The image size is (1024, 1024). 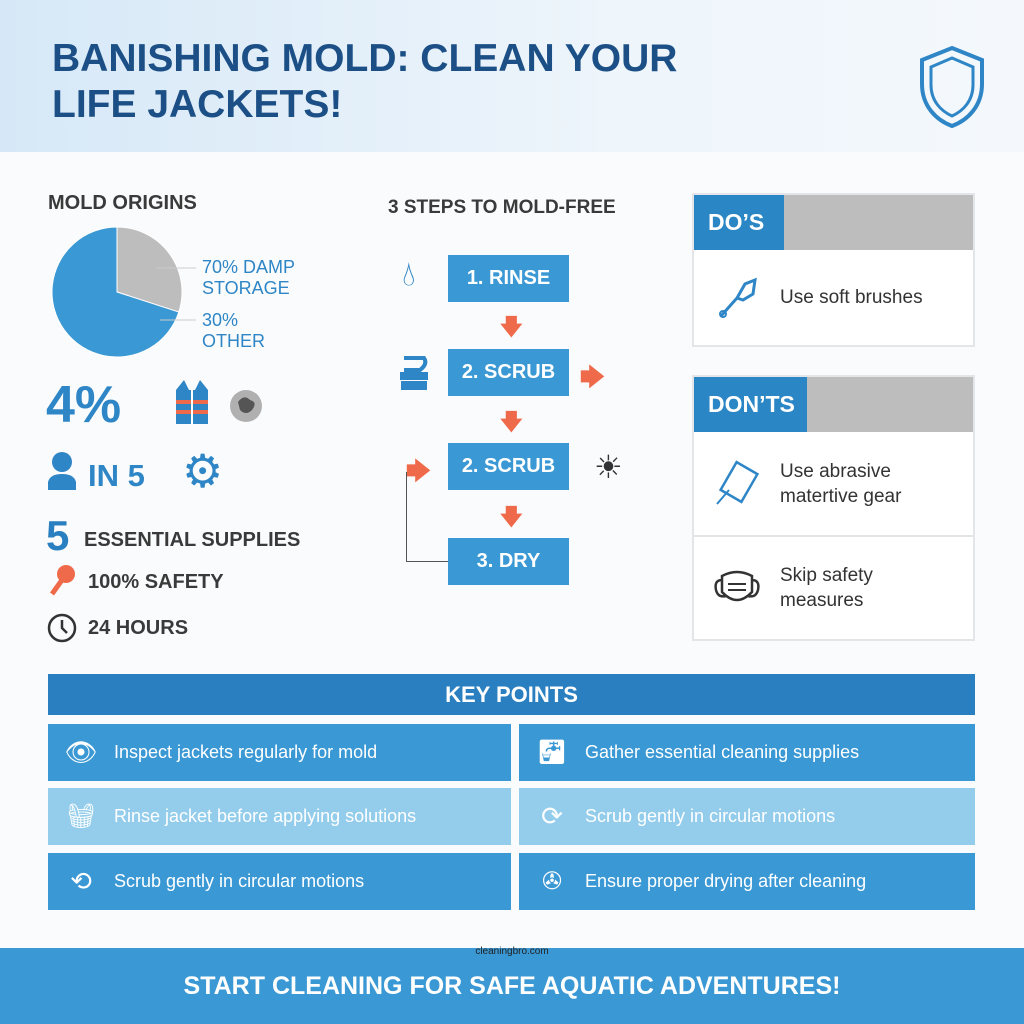 What do you see at coordinates (409, 274) in the screenshot?
I see `water-drop-icon: 💧︎` at bounding box center [409, 274].